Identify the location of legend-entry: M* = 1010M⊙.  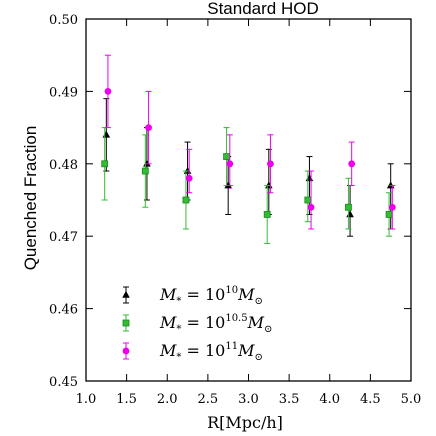
(192, 296).